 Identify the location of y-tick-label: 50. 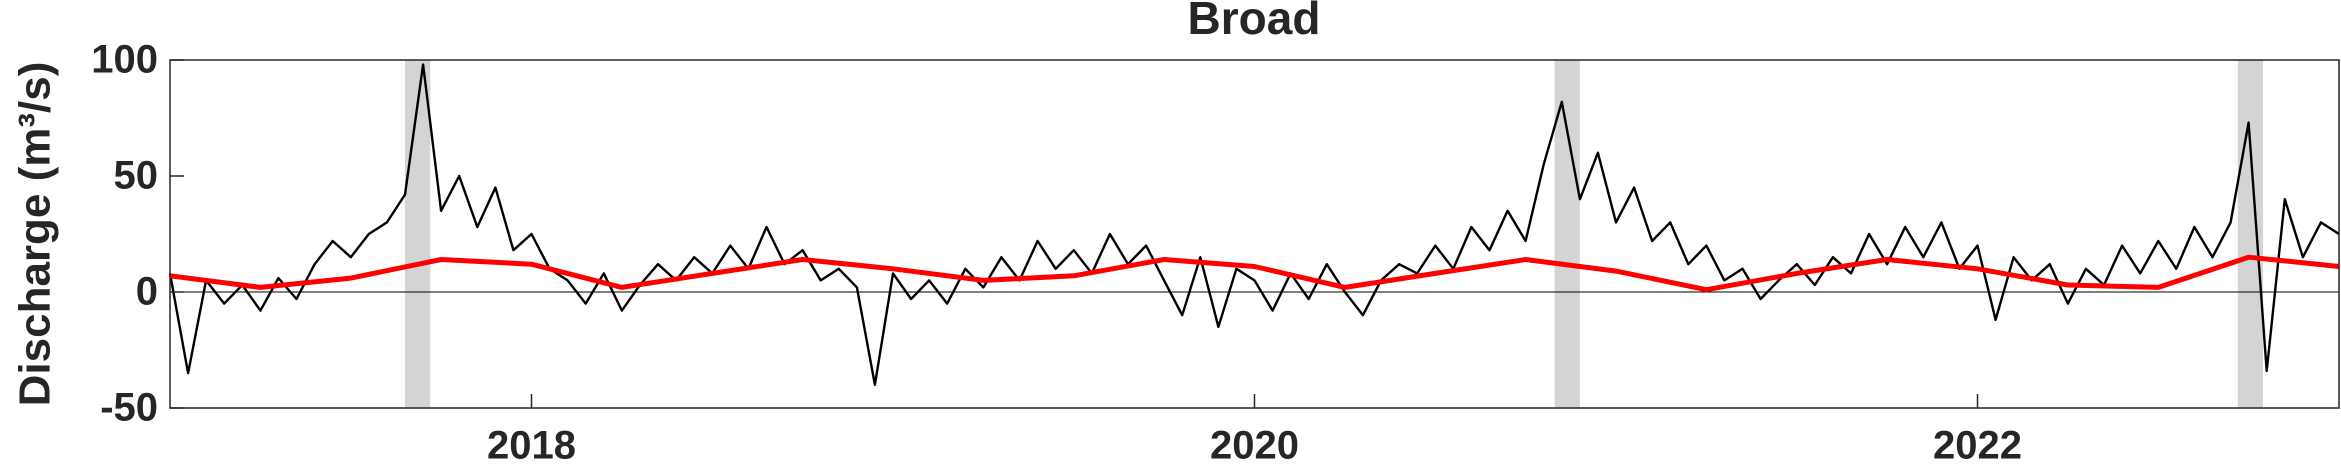
(136, 176).